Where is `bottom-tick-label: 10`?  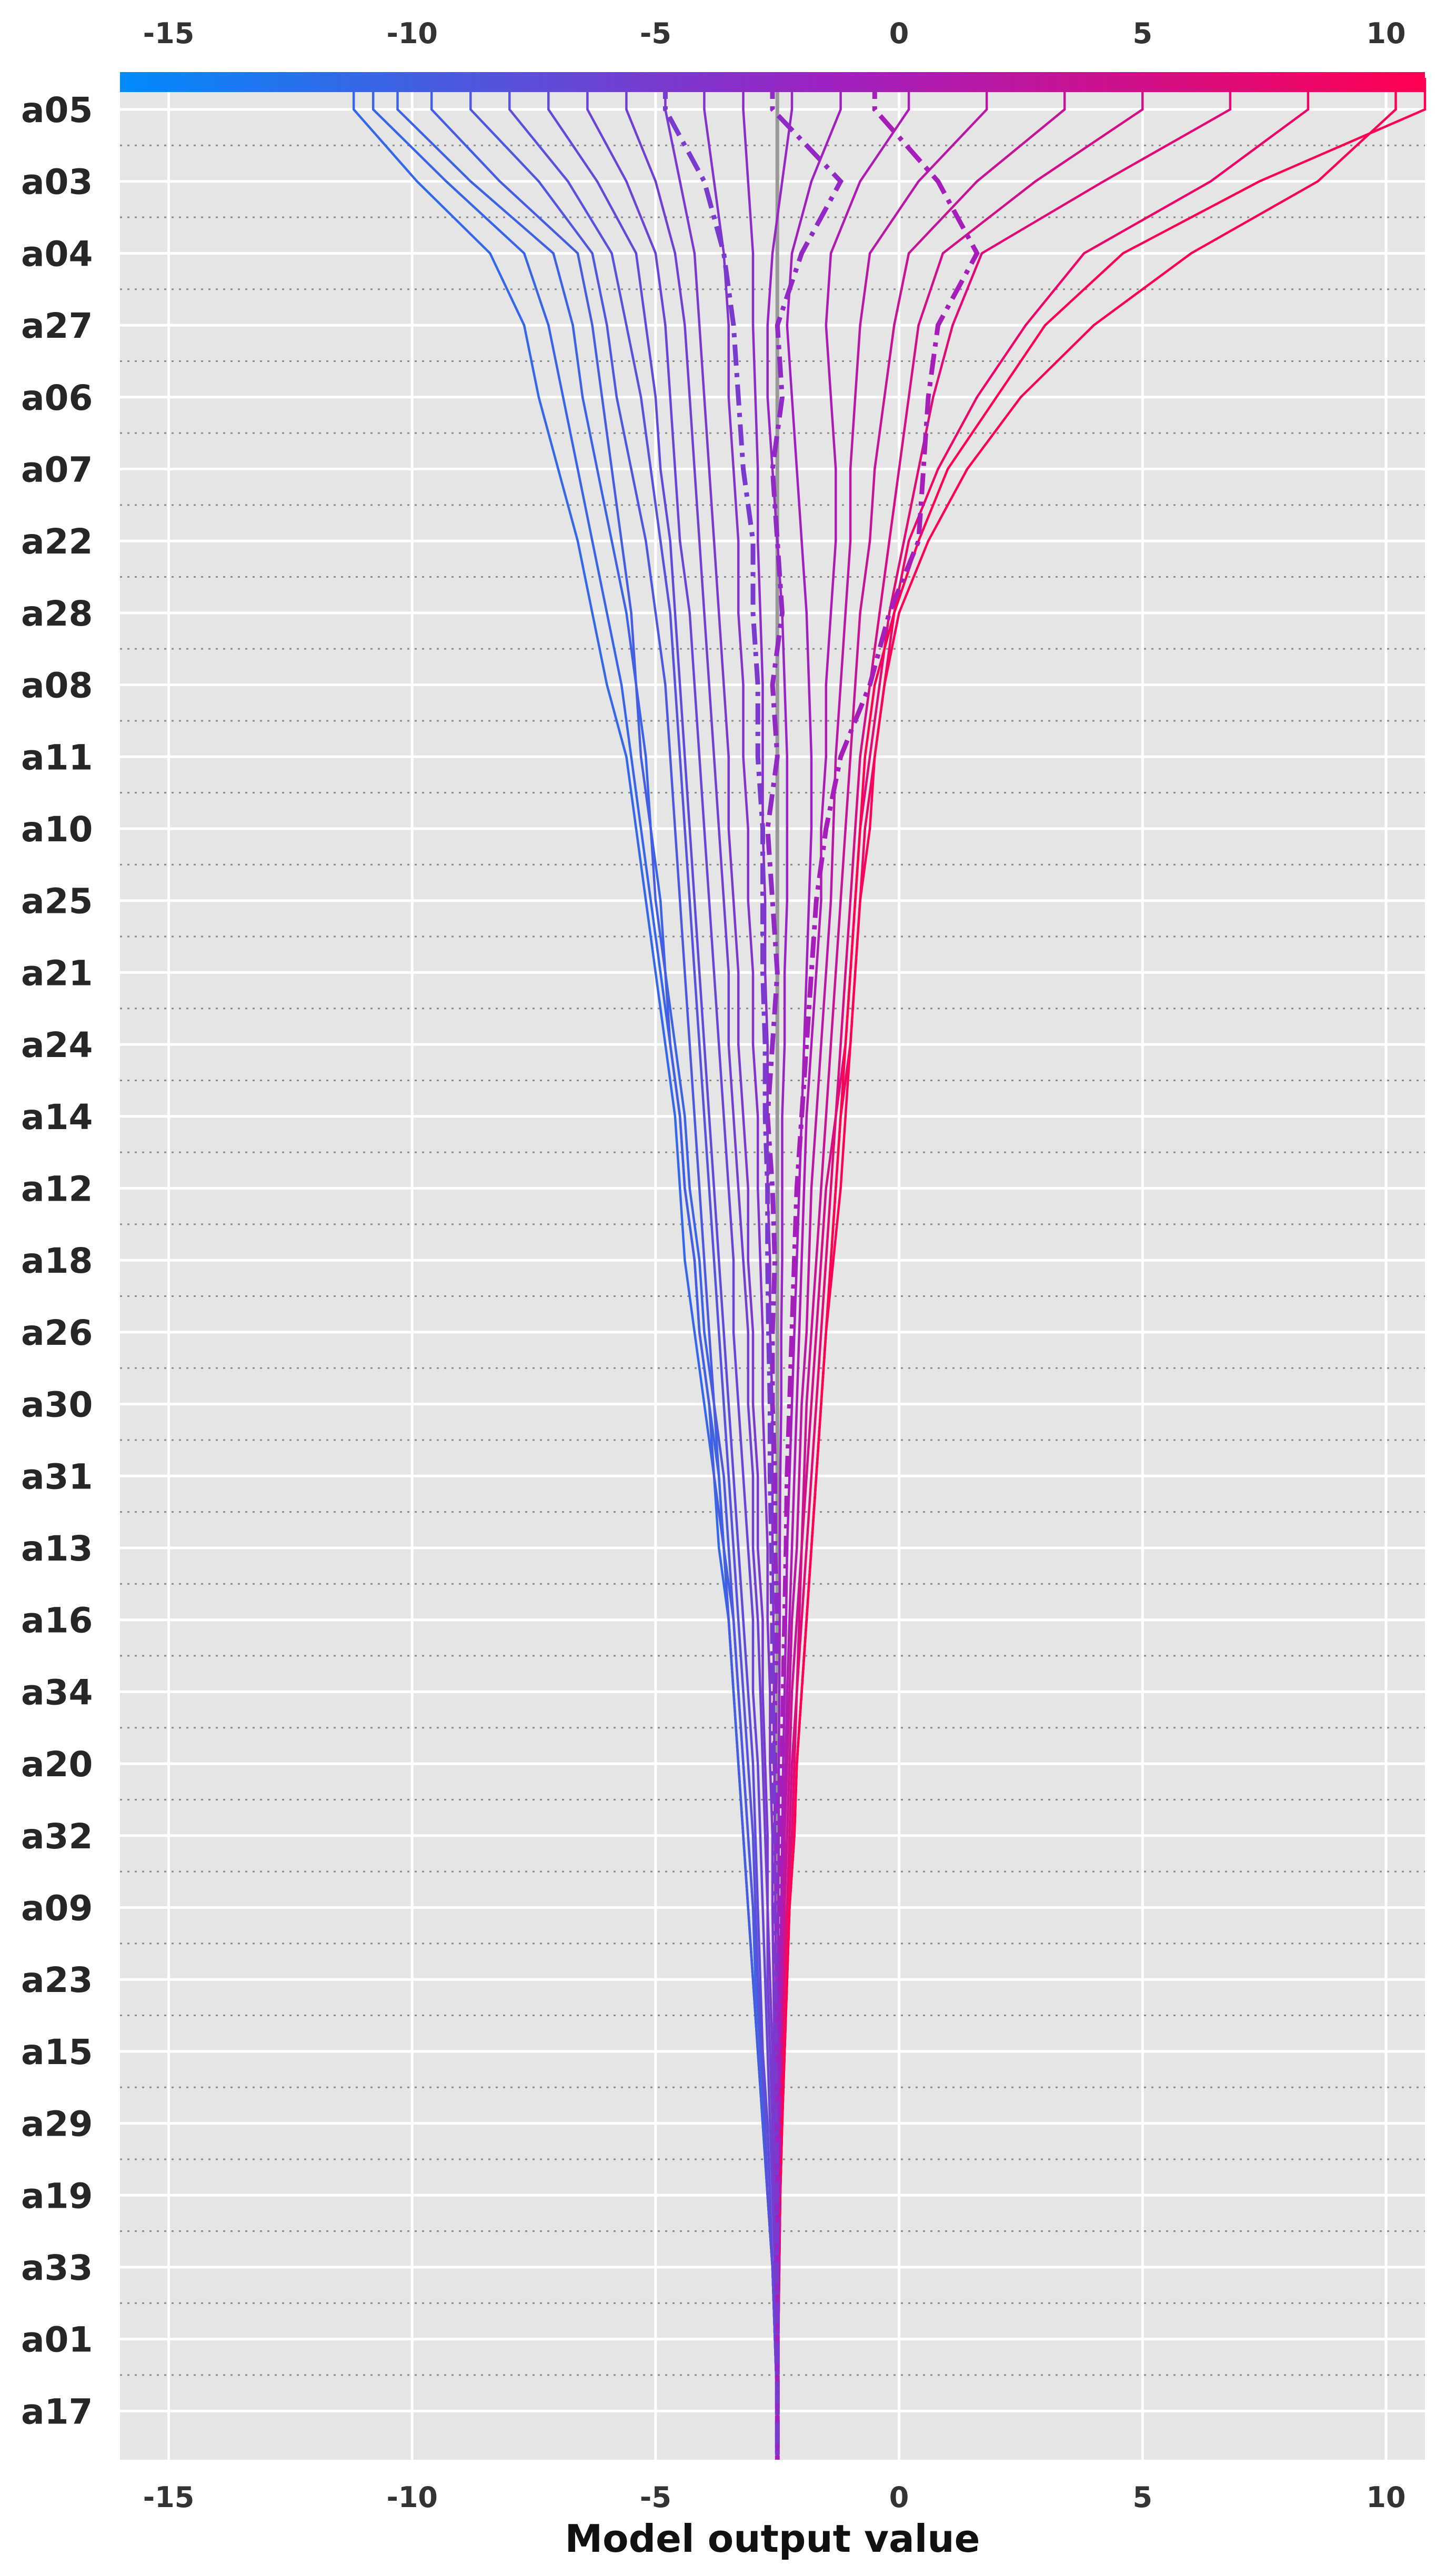 bottom-tick-label: 10 is located at coordinates (1385, 2498).